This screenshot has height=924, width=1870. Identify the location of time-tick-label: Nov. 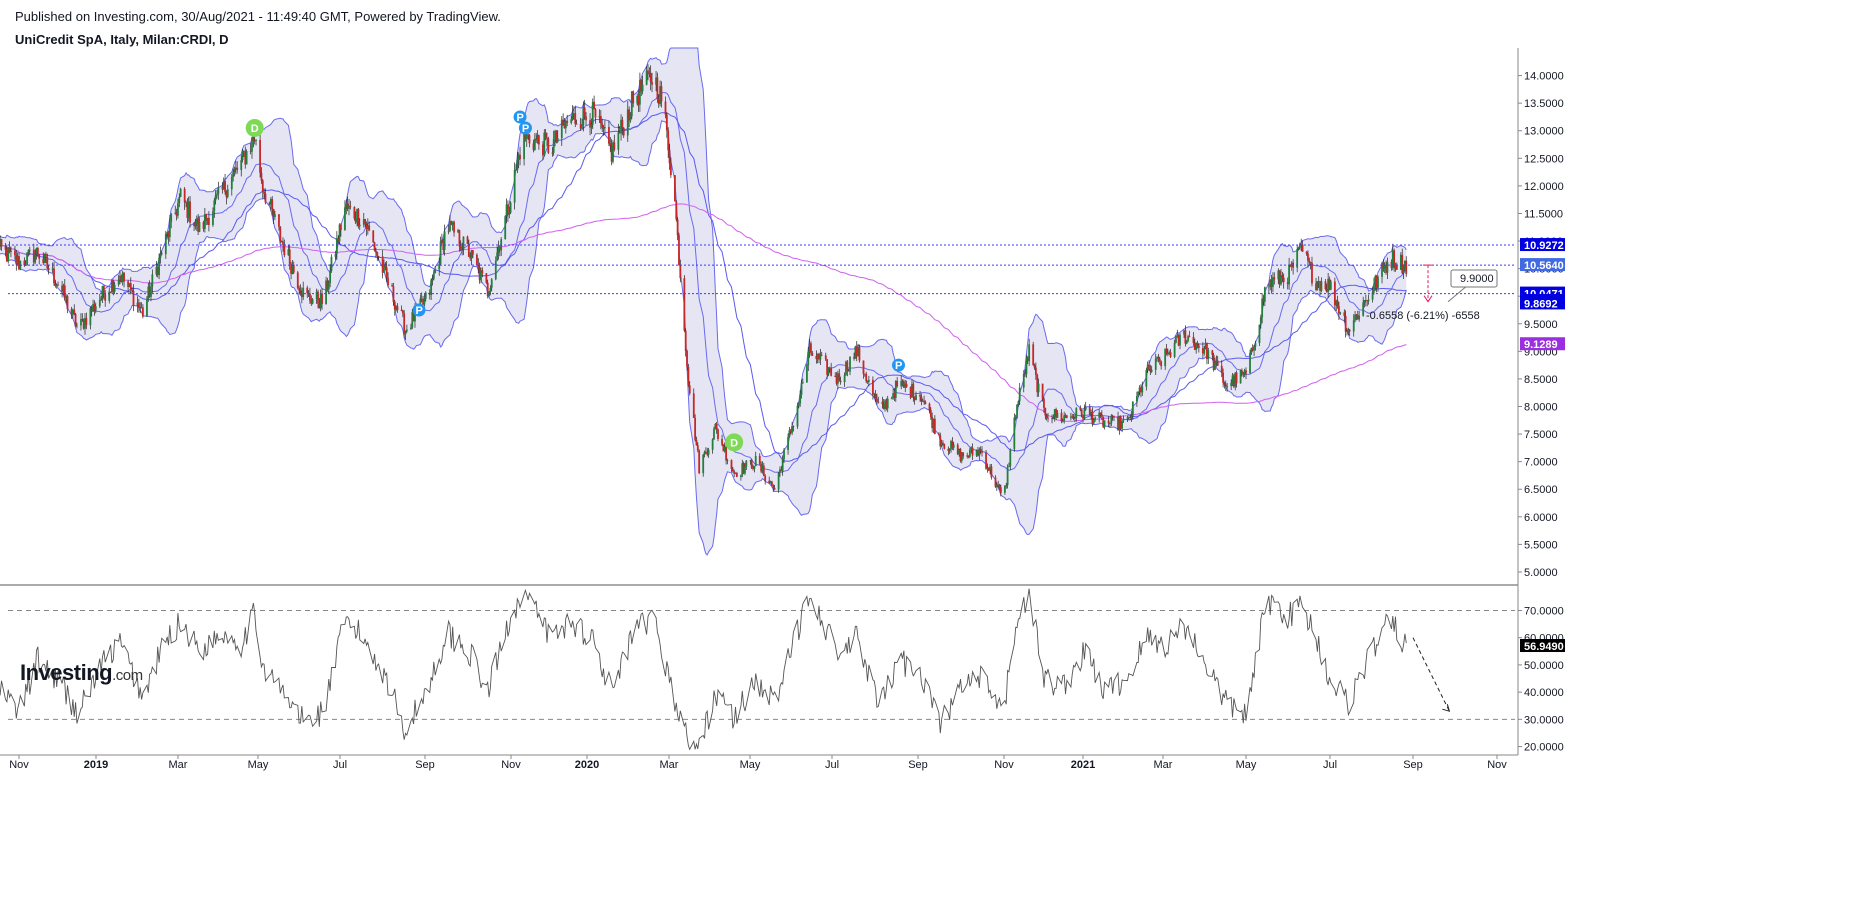
(511, 765).